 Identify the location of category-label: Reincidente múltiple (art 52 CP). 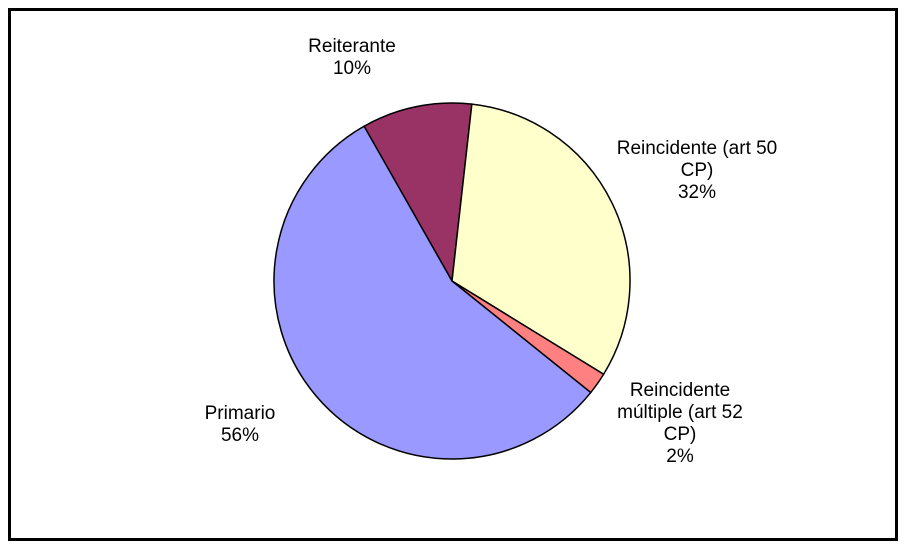
(680, 412).